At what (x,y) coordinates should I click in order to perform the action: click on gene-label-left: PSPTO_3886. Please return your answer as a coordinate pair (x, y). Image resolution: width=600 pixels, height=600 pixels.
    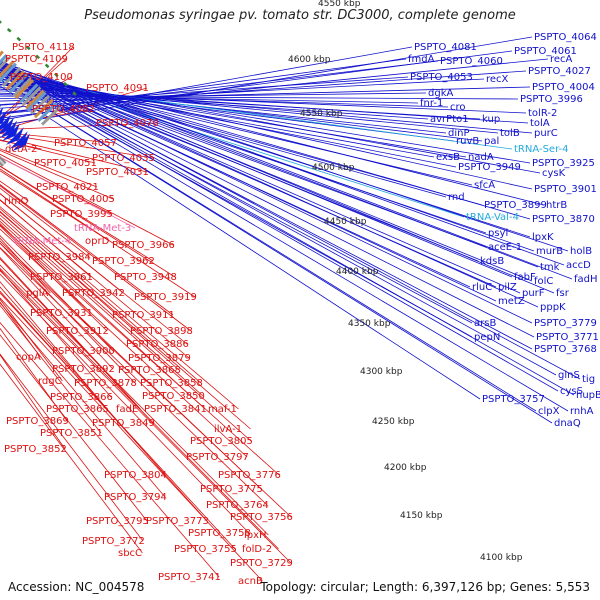
    Looking at the image, I should click on (157, 344).